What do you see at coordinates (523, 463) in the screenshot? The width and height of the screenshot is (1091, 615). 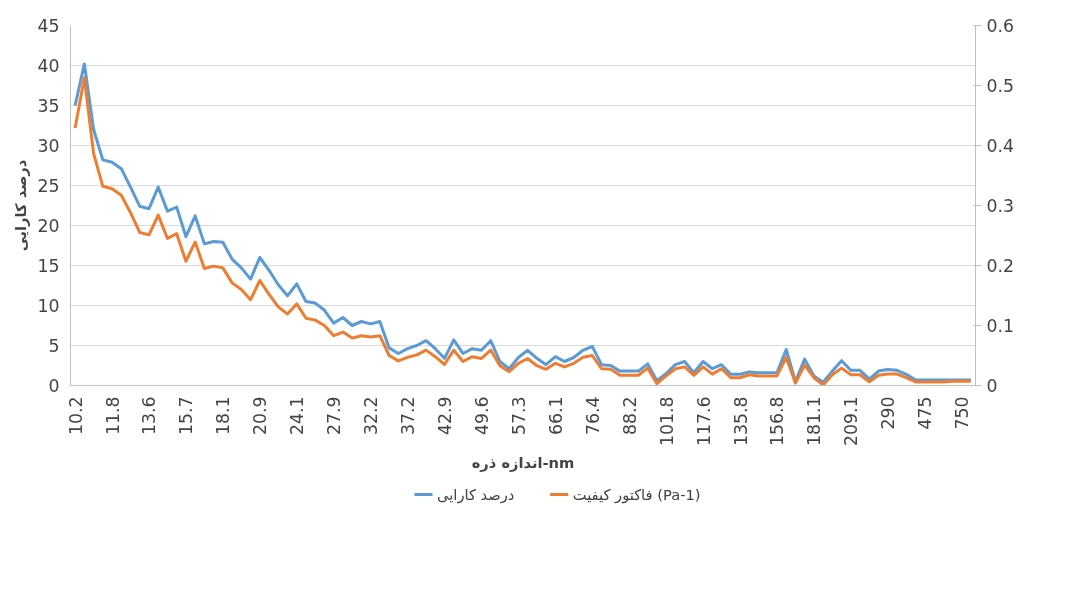 I see `x-axis-title: اندازه ذره-nm` at bounding box center [523, 463].